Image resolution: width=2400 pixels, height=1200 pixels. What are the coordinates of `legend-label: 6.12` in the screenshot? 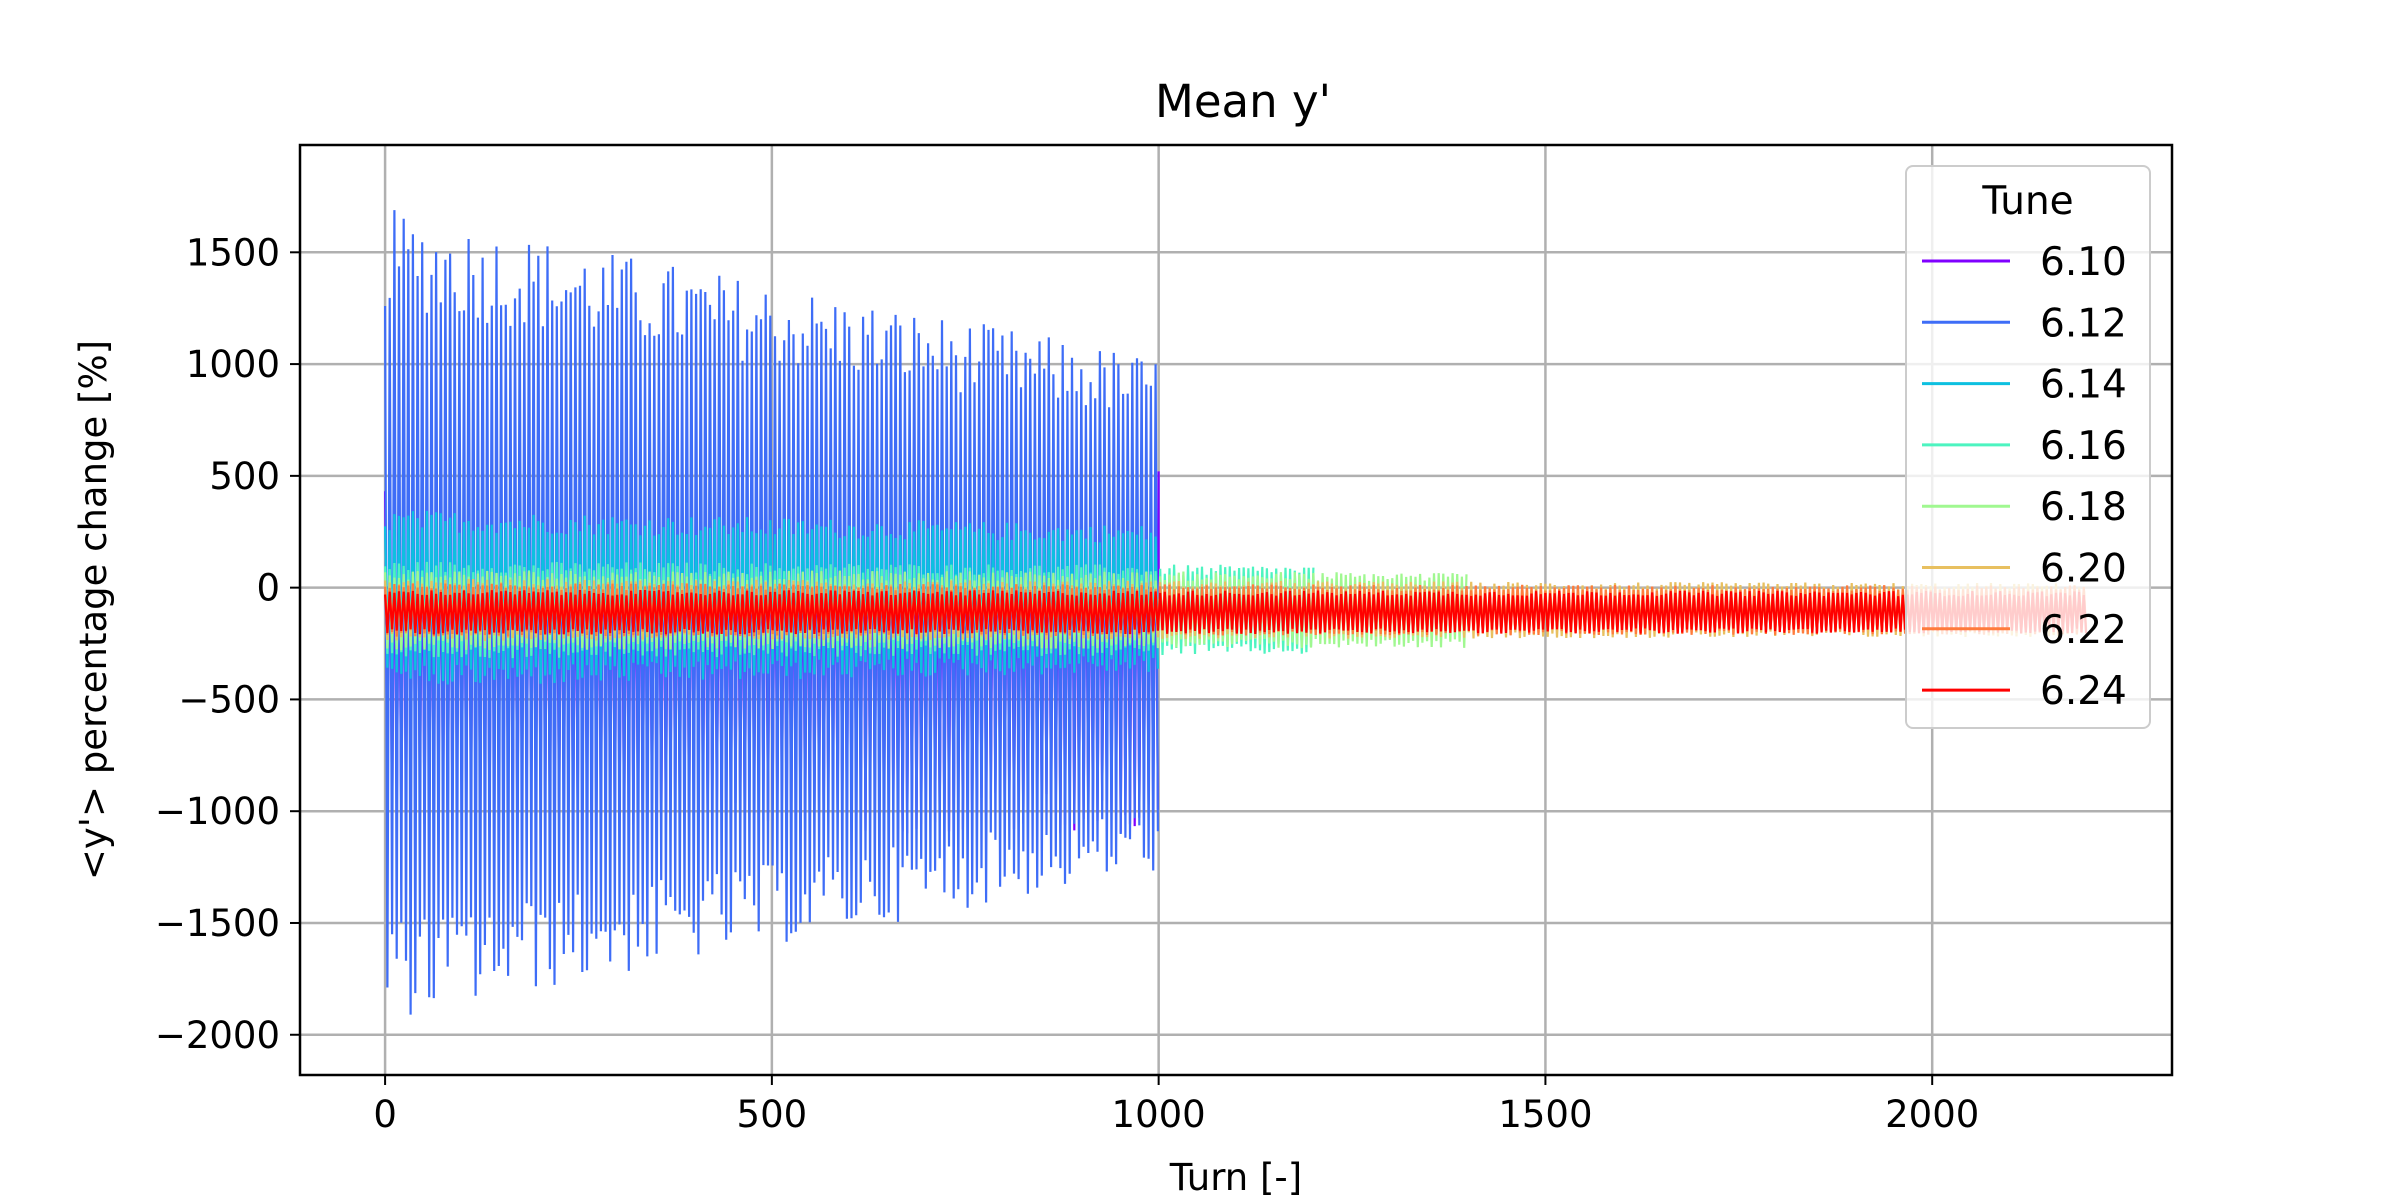 It's located at (2083, 323).